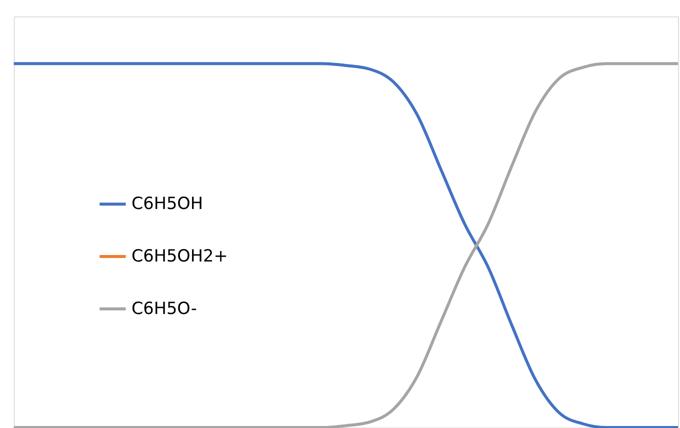  I want to click on legend-label: C6H5OH, so click(167, 203).